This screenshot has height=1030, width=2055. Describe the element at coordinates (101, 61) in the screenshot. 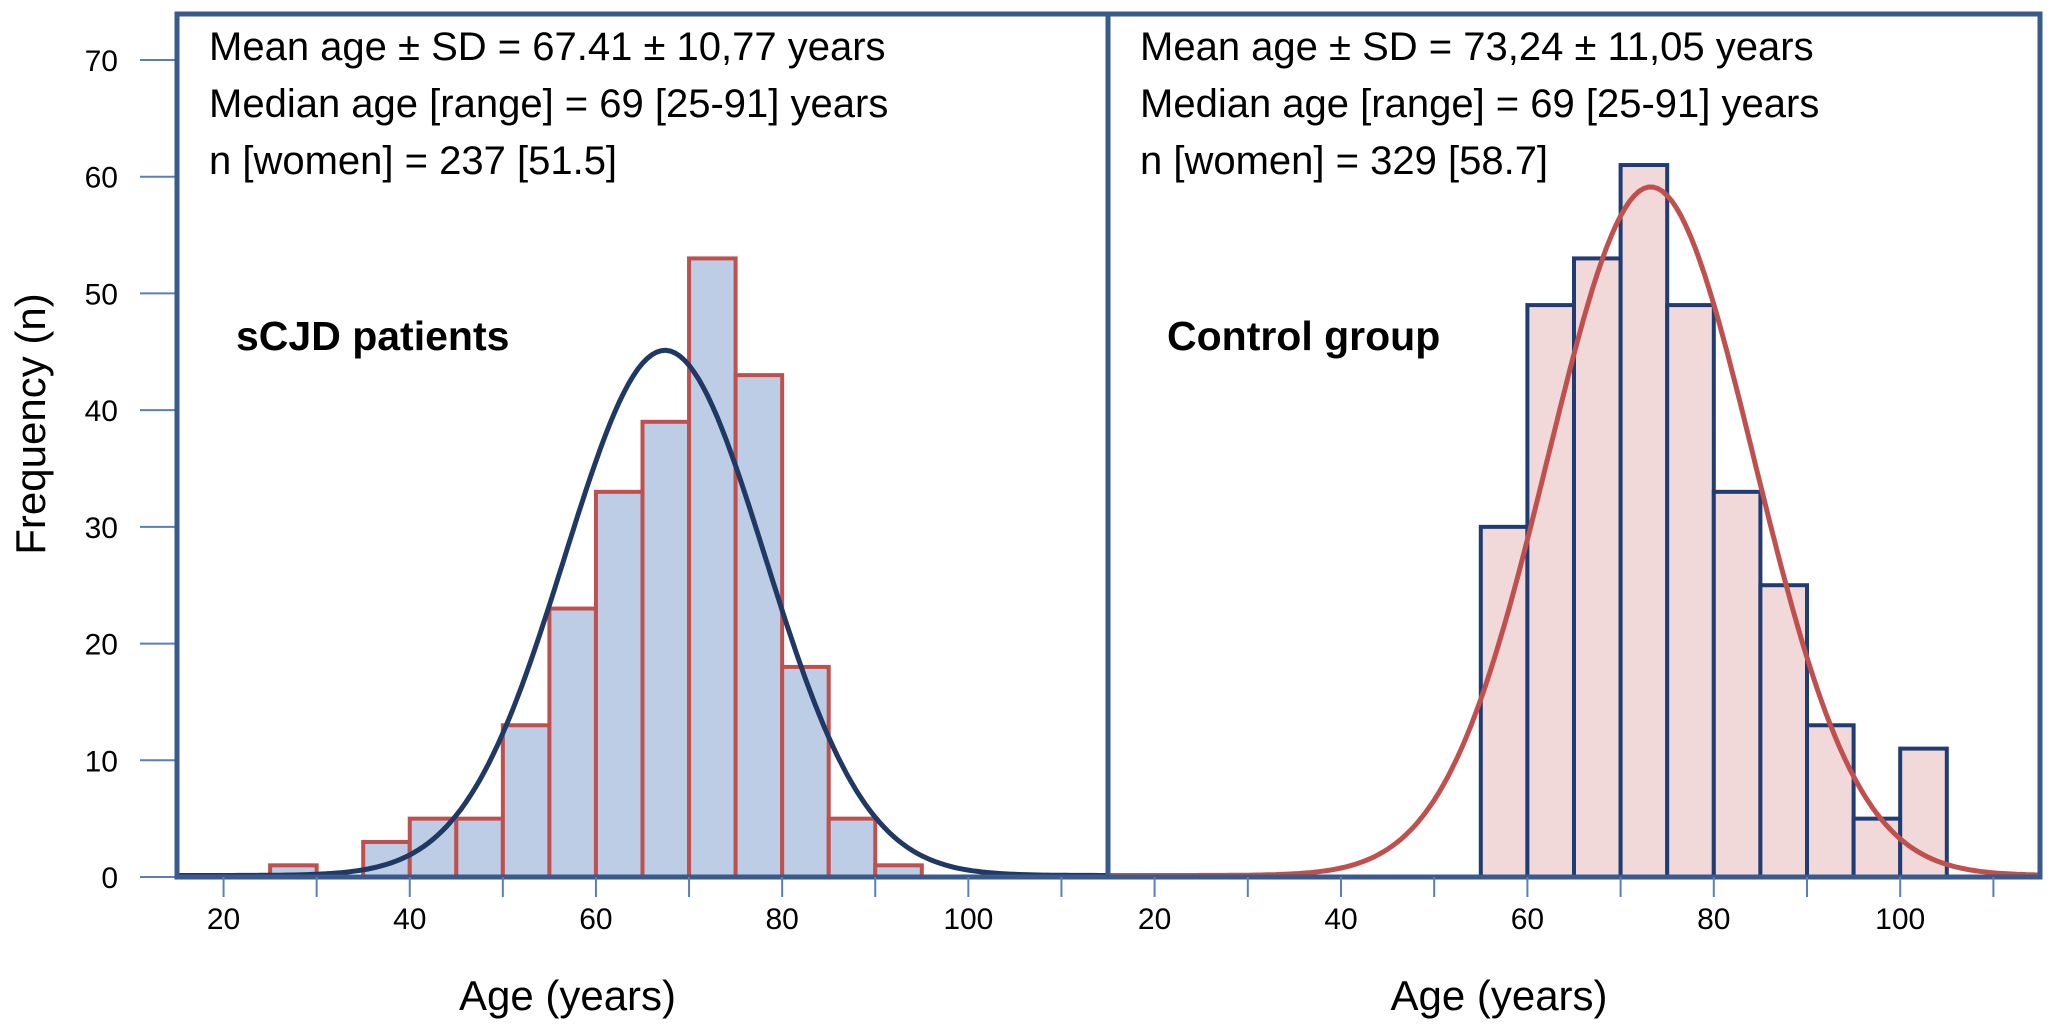

I see `y-tick-label: 70` at that location.